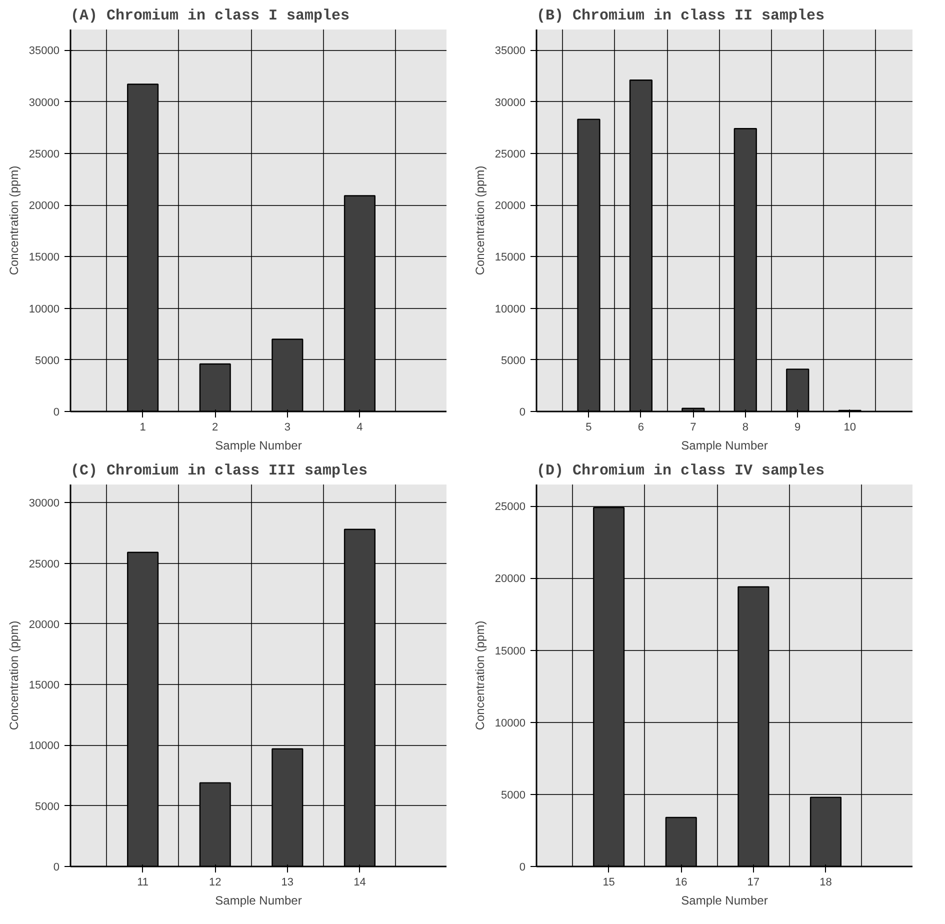 This screenshot has width=945, height=924. Describe the element at coordinates (826, 882) in the screenshot. I see `x-tick-label: 18` at that location.